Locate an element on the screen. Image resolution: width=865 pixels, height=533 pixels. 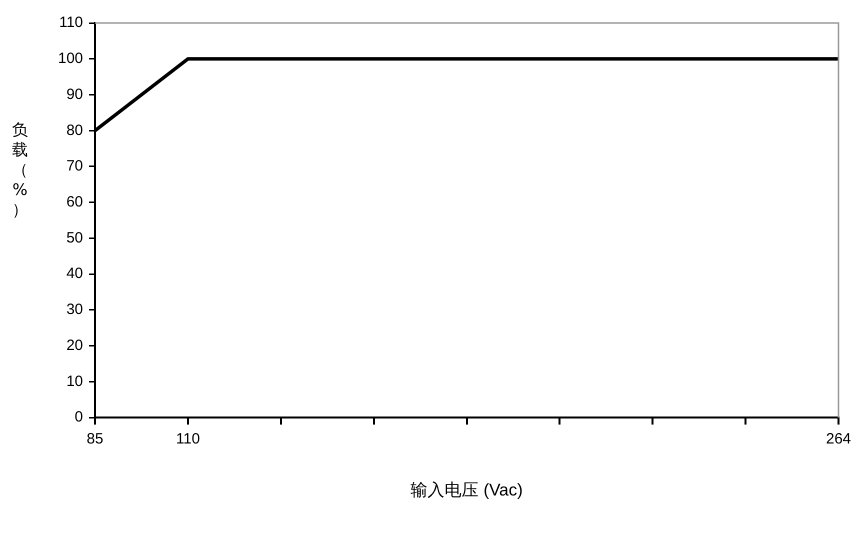
y-tick-label: 100 is located at coordinates (71, 59).